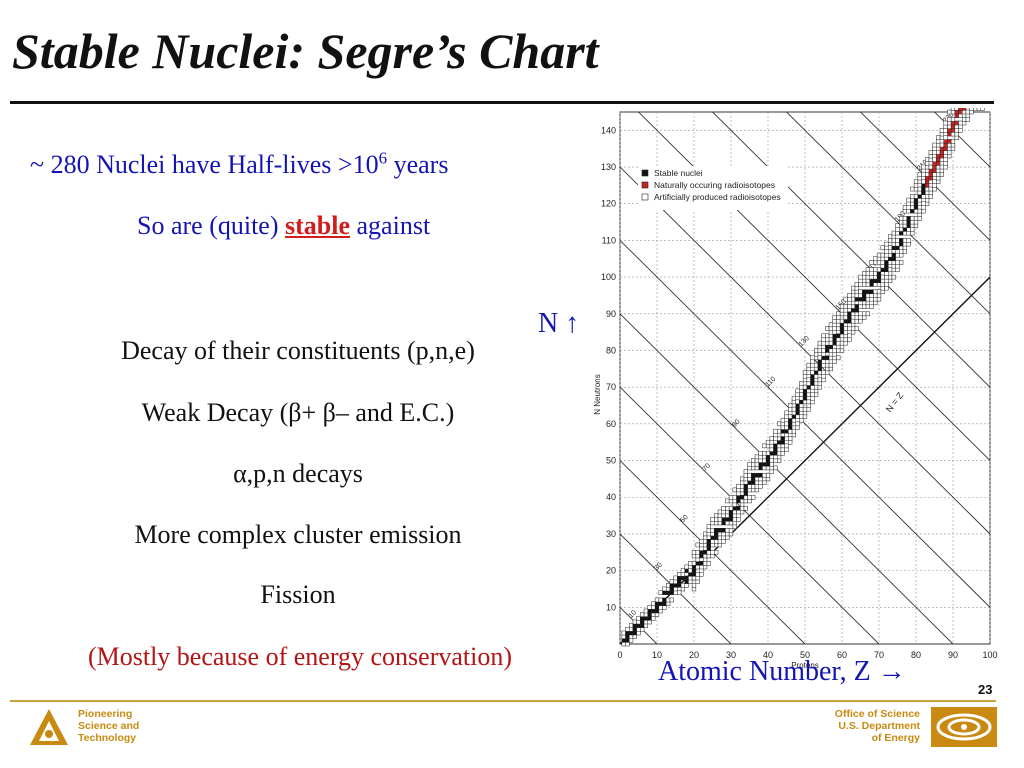 Image resolution: width=1024 pixels, height=768 pixels. What do you see at coordinates (298, 350) in the screenshot?
I see `decay-item-constituents: Decay of their constituents (p,n,e)` at bounding box center [298, 350].